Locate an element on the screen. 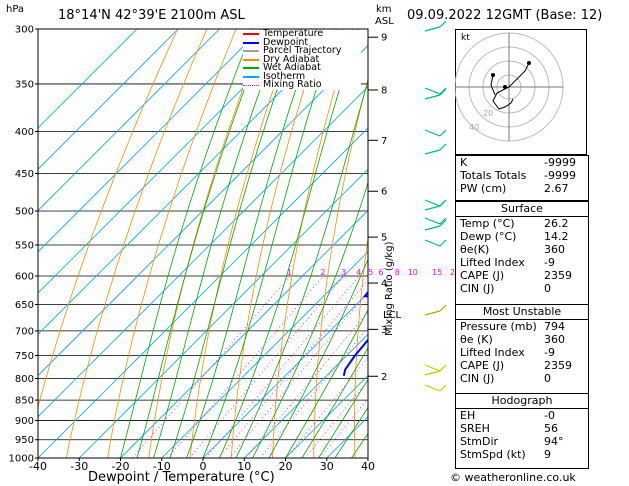  table-row: Dewp (°C) 14.2 is located at coordinates (522, 236).